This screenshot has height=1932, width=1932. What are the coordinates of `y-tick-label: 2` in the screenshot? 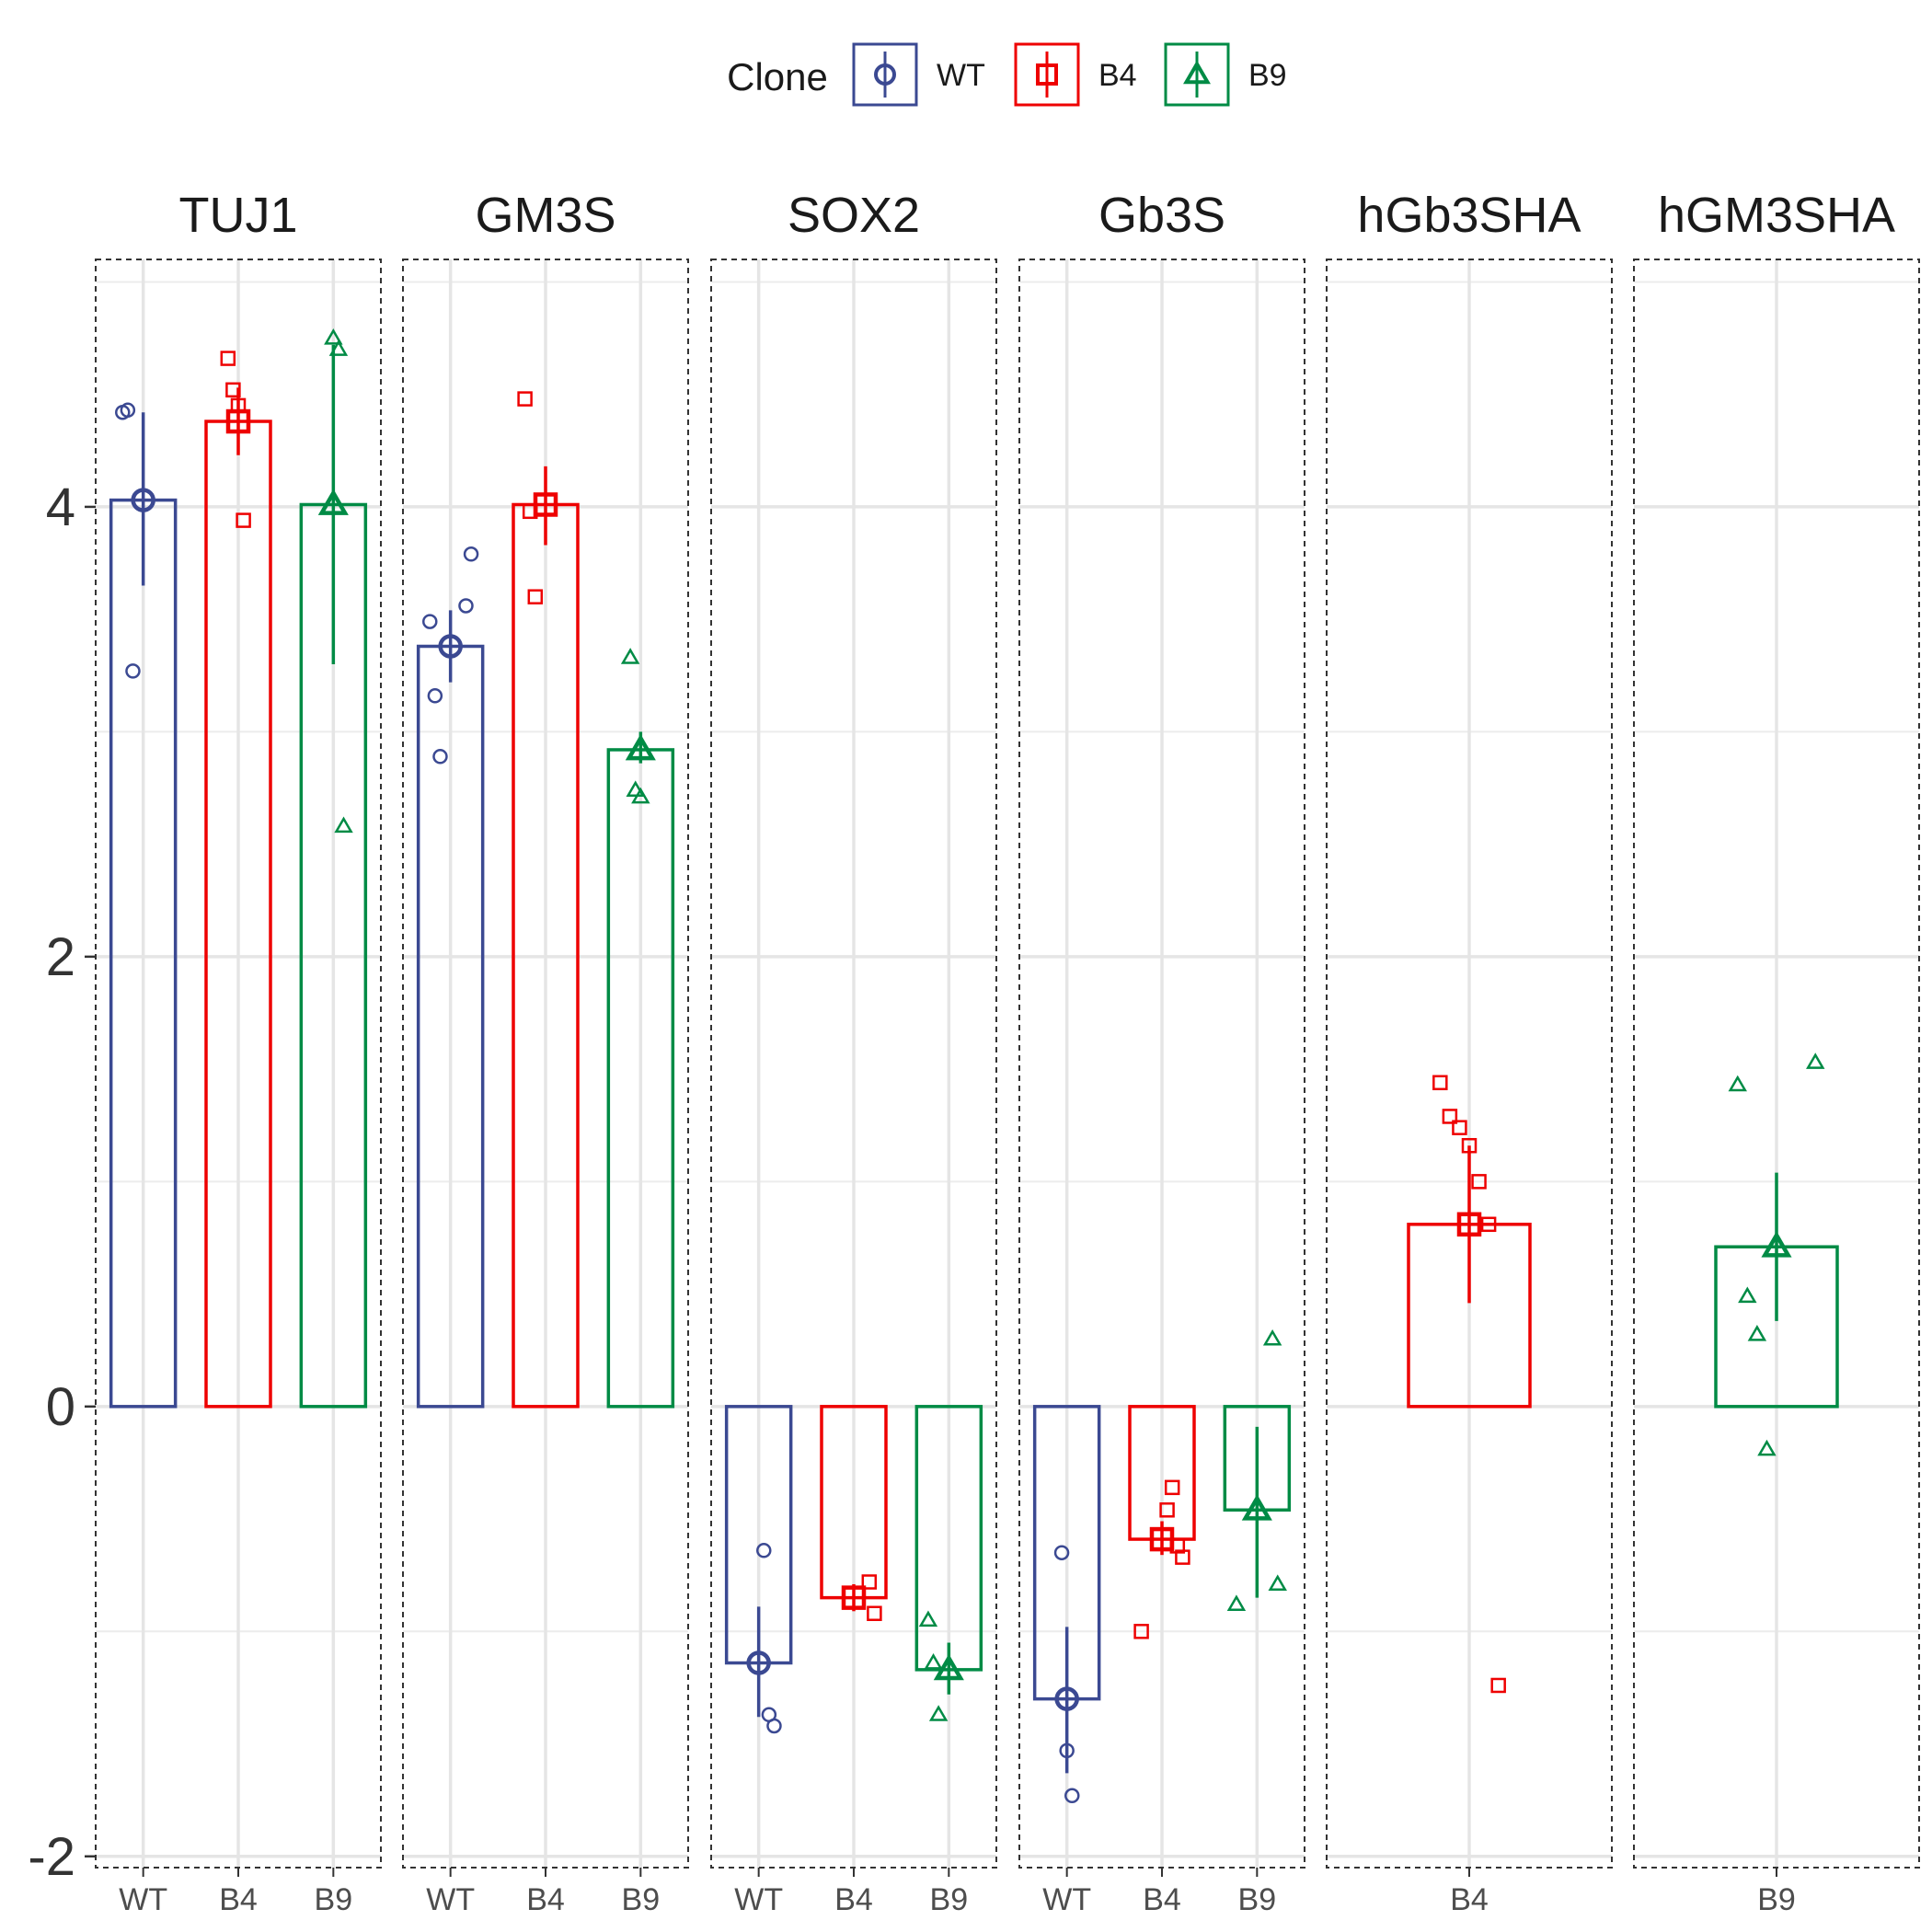 It's located at (60, 957).